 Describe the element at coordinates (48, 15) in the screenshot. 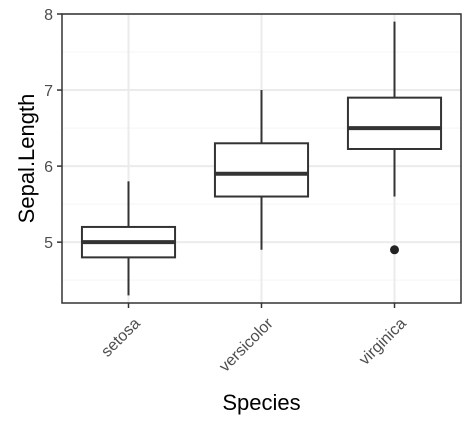

I see `y-tick-label: 8` at that location.